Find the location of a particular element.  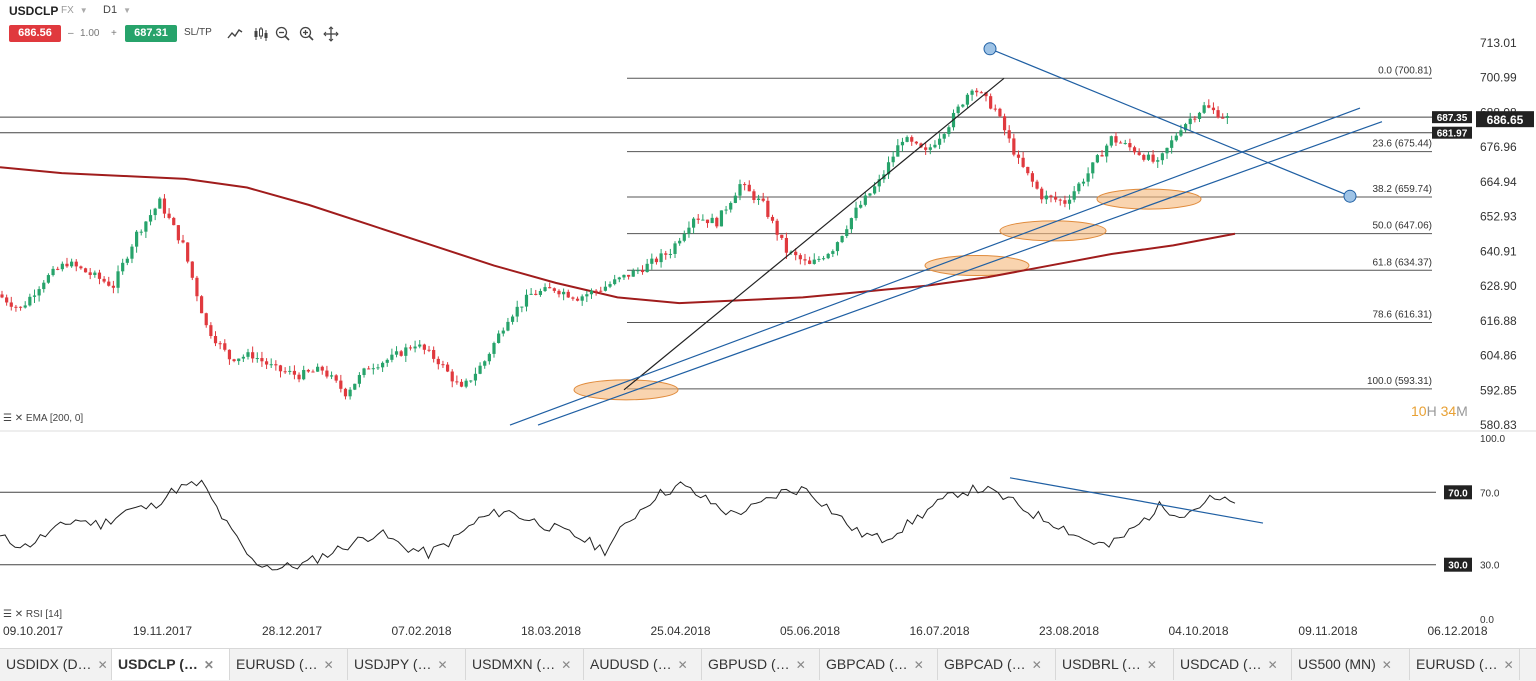

timeframe-selector: D1 ▼ is located at coordinates (117, 10).